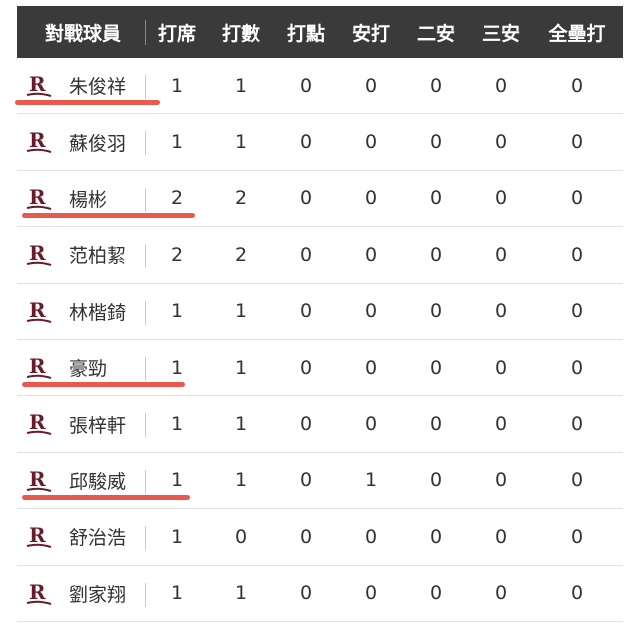 Image resolution: width=640 pixels, height=630 pixels. Describe the element at coordinates (98, 425) in the screenshot. I see `player-name: 張梓軒` at that location.